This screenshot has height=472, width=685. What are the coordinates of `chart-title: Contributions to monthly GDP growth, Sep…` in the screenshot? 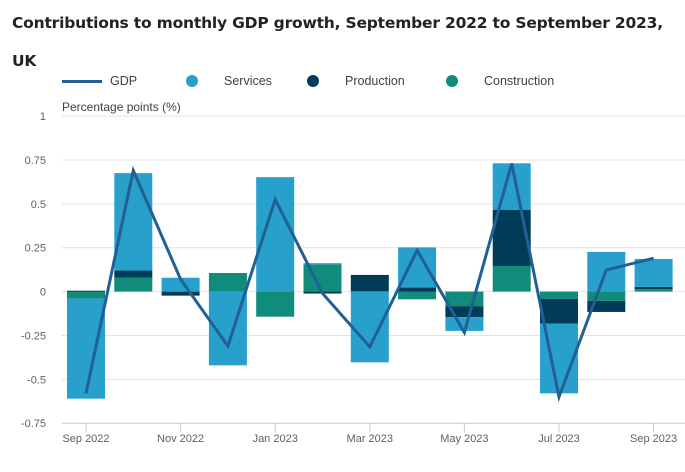 It's located at (337, 42).